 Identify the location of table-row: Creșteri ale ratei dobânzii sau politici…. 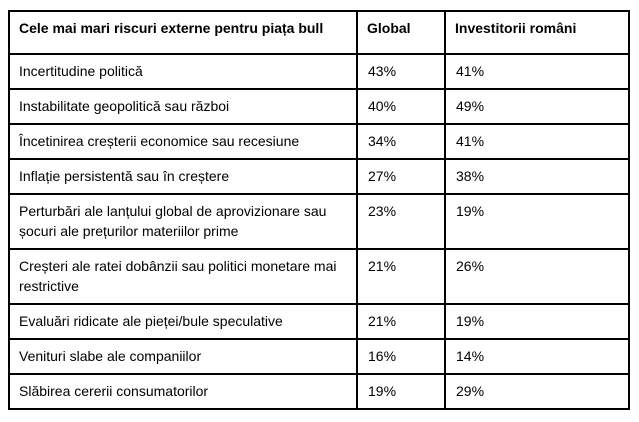
(319, 276).